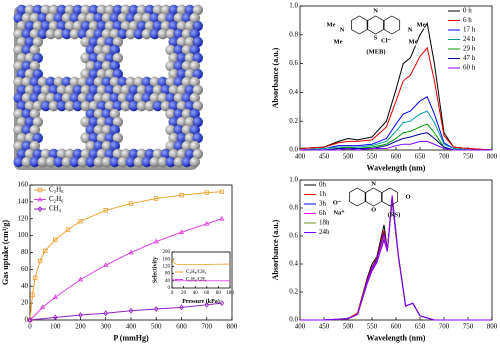 The width and height of the screenshot is (500, 346). What do you see at coordinates (56, 190) in the screenshot?
I see `legend-label: C₃H₈` at bounding box center [56, 190].